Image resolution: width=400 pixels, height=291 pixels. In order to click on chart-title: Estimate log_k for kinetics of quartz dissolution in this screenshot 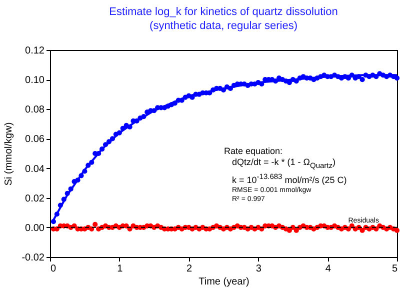, I will do `click(223, 12)`.